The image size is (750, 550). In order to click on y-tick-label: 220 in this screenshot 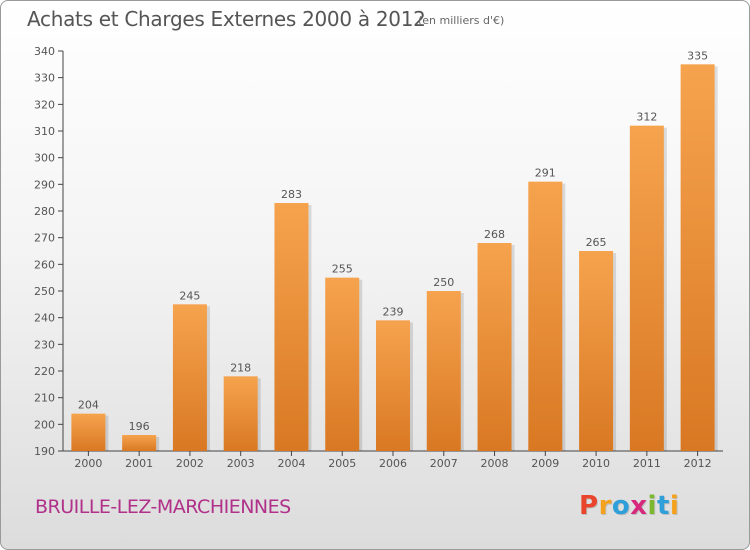, I will do `click(44, 371)`.